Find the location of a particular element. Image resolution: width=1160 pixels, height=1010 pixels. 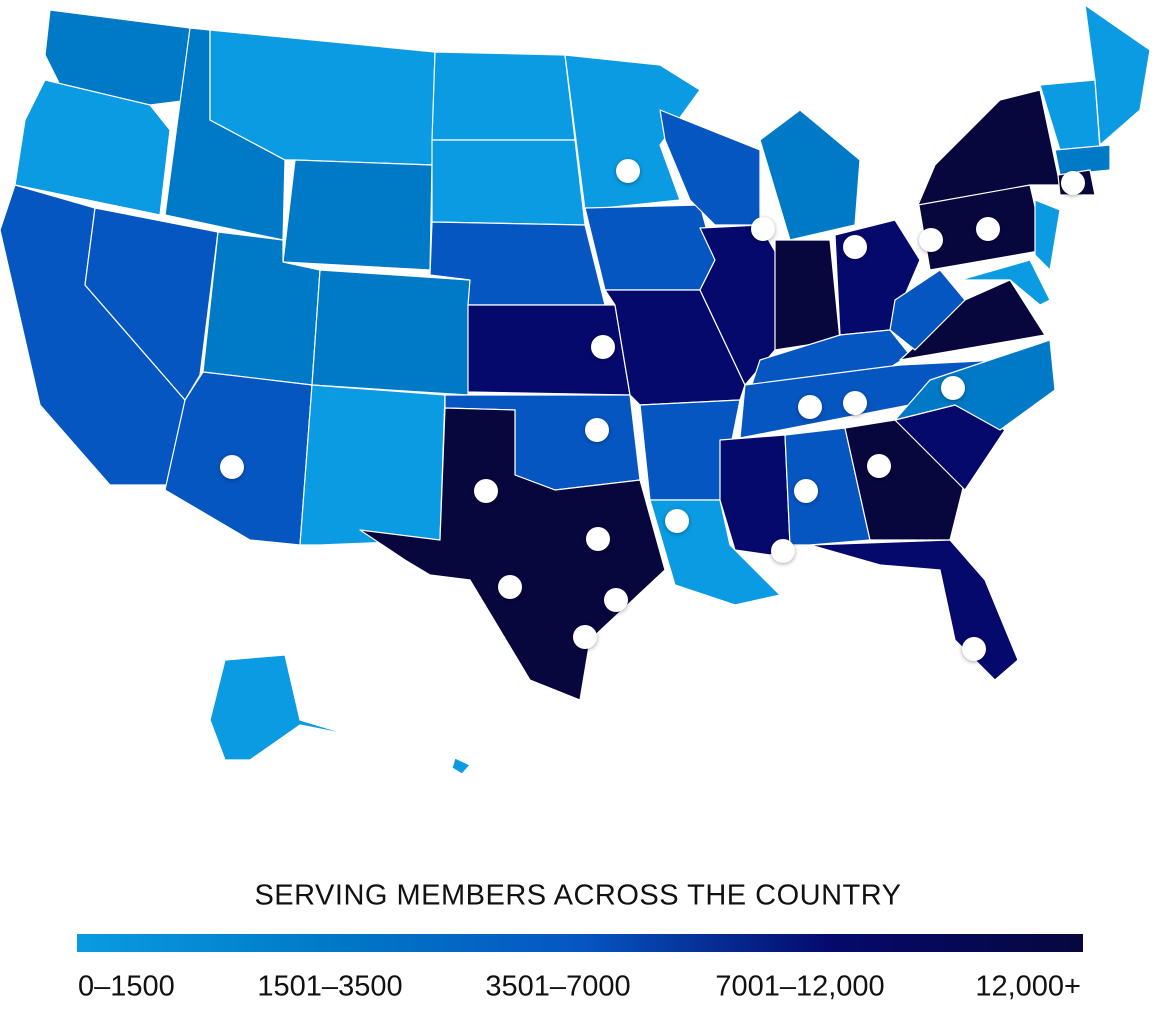

legend-label: 0–1500 is located at coordinates (126, 987).